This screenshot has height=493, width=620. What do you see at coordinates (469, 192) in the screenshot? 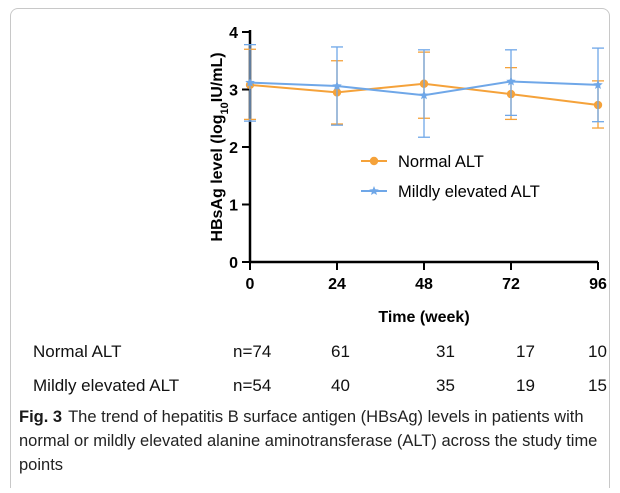
I see `legend-label: Mildly elevated ALT` at bounding box center [469, 192].